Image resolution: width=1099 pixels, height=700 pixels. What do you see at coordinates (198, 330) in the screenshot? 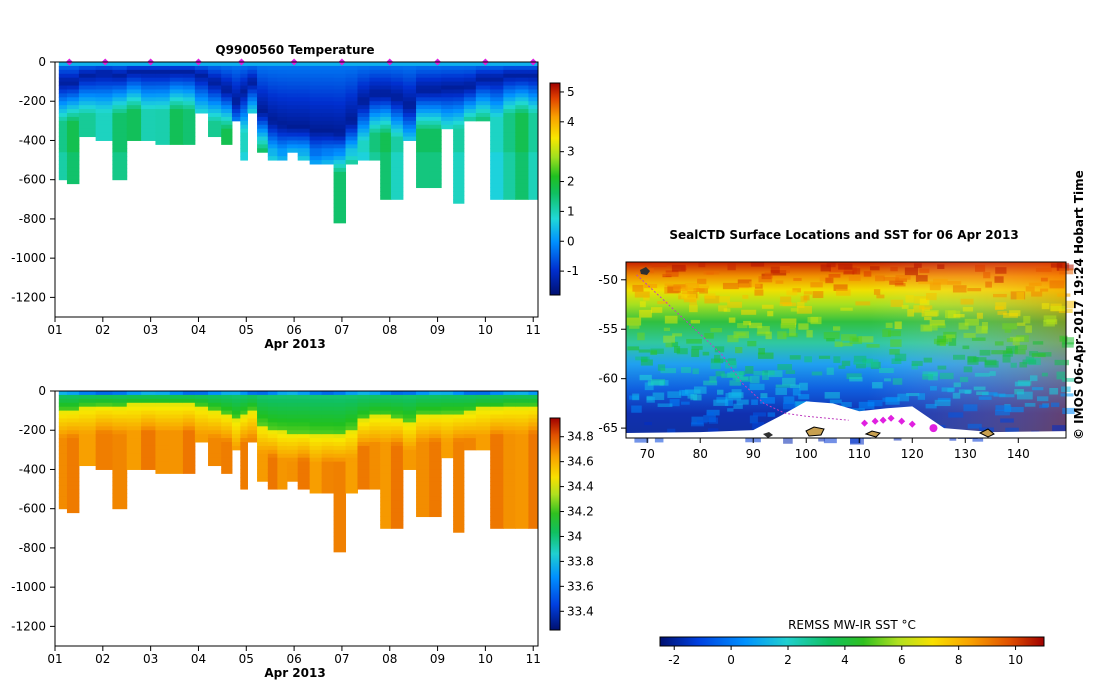
I see `time-tick-label: 04` at bounding box center [198, 330].